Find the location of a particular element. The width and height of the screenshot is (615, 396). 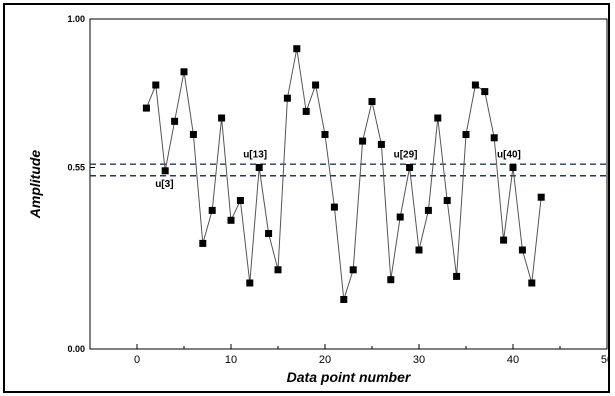

y-tick-label: 0.00 is located at coordinates (76, 349).